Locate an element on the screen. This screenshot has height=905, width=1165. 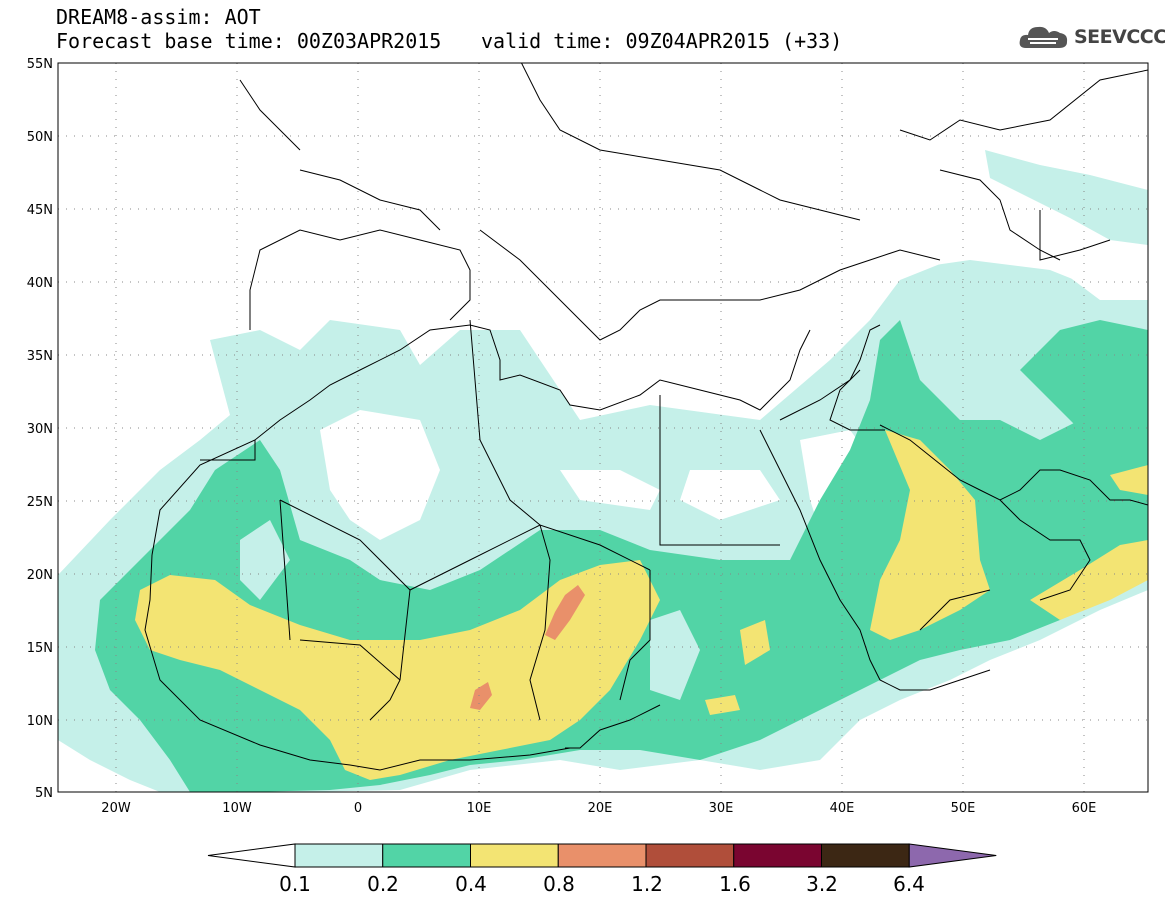
valid-time: valid time: 09Z04APR2015 (+33) is located at coordinates (662, 41).